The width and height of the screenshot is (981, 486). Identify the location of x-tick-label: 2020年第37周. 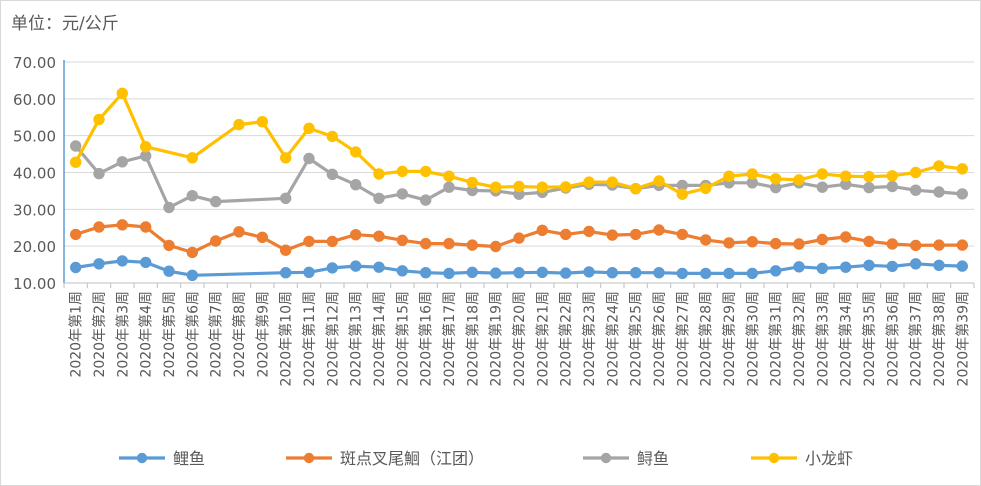
(916, 338).